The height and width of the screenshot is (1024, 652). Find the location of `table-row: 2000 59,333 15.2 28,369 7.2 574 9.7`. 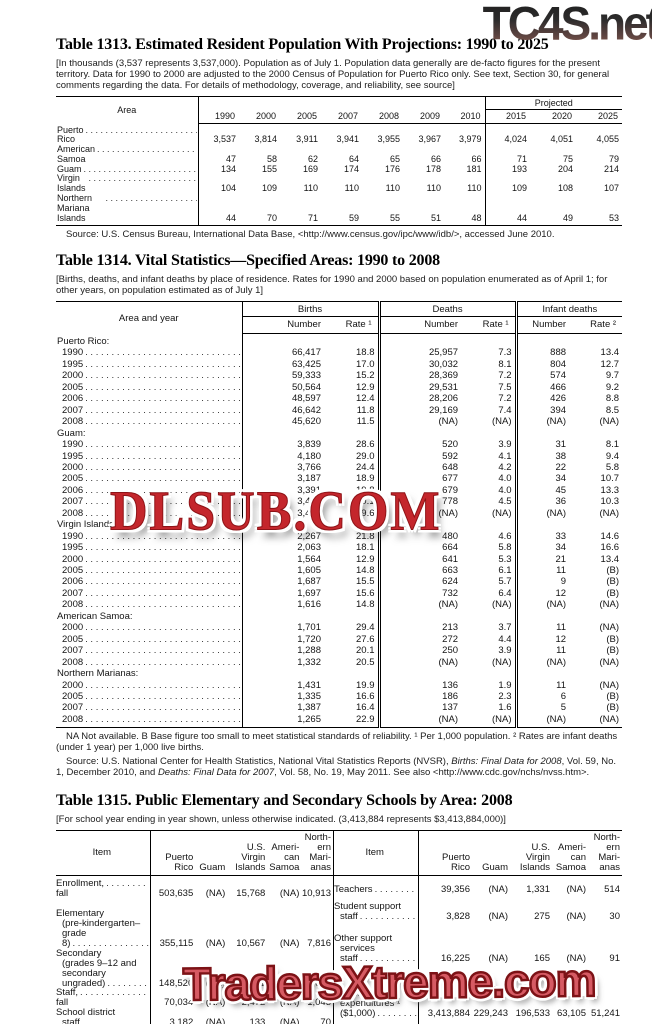

table-row: 2000 59,333 15.2 28,369 7.2 574 9.7 is located at coordinates (339, 376).